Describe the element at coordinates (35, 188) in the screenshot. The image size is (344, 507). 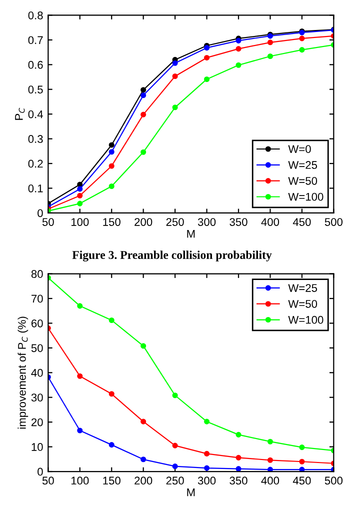
I see `y-tick-label: 0.1` at that location.